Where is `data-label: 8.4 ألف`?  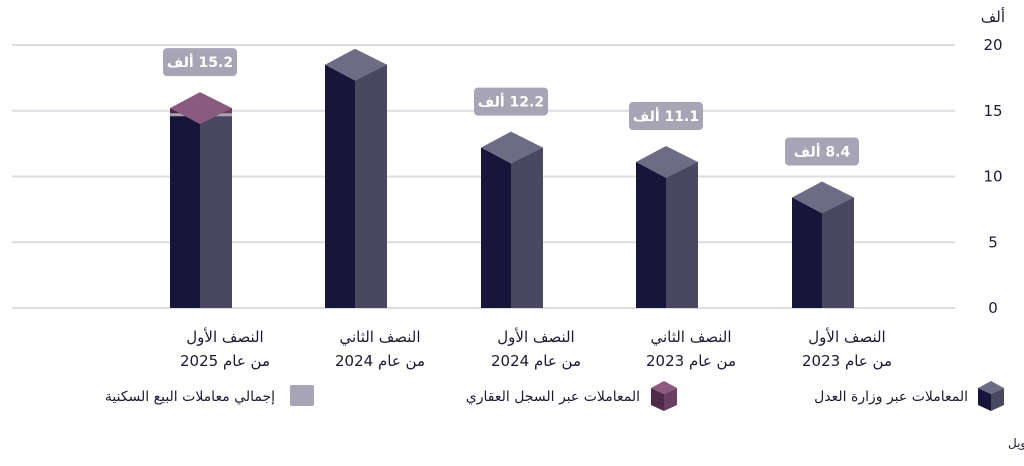 data-label: 8.4 ألف is located at coordinates (822, 151).